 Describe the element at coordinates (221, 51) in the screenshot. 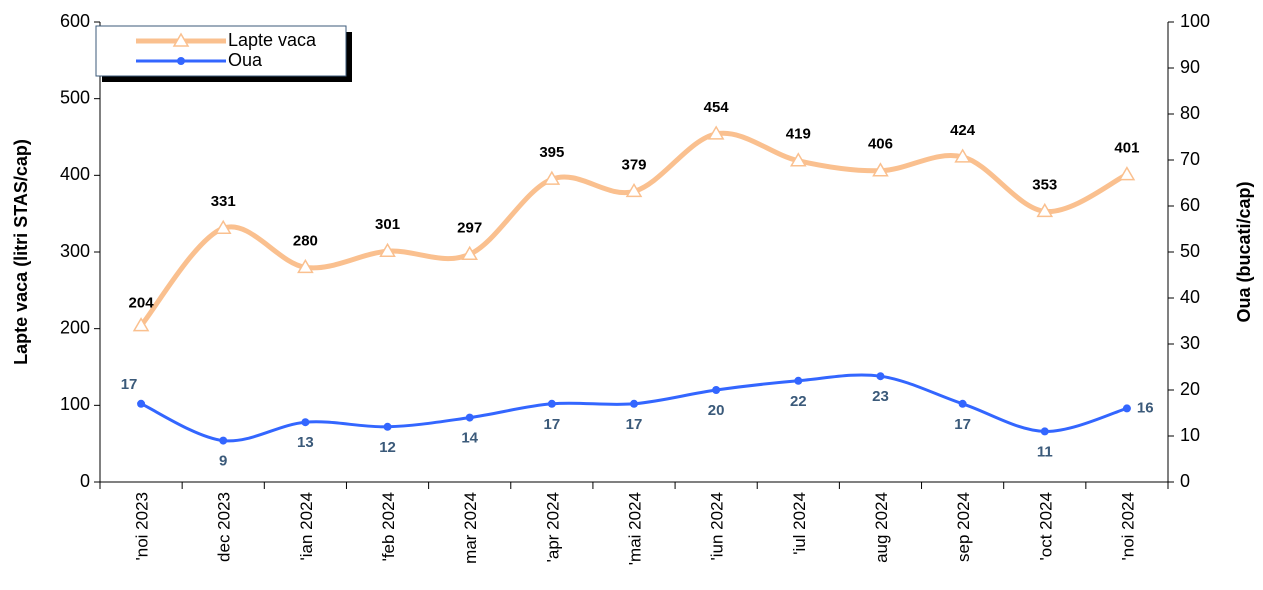

I see `legend` at that location.